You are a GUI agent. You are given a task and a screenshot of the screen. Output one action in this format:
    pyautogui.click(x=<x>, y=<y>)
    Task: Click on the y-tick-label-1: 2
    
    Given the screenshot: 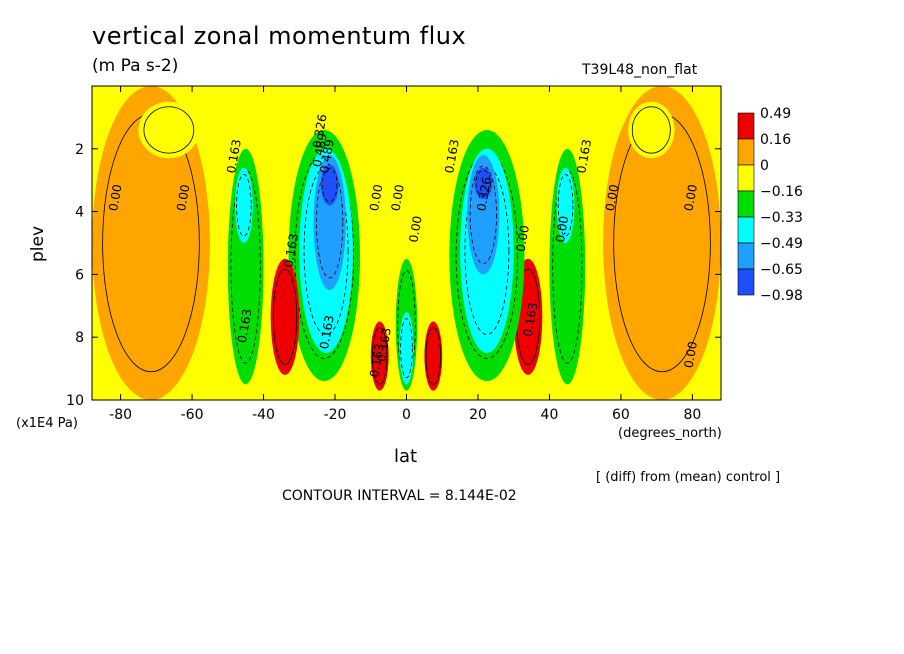 What is the action you would take?
    pyautogui.click(x=79, y=150)
    